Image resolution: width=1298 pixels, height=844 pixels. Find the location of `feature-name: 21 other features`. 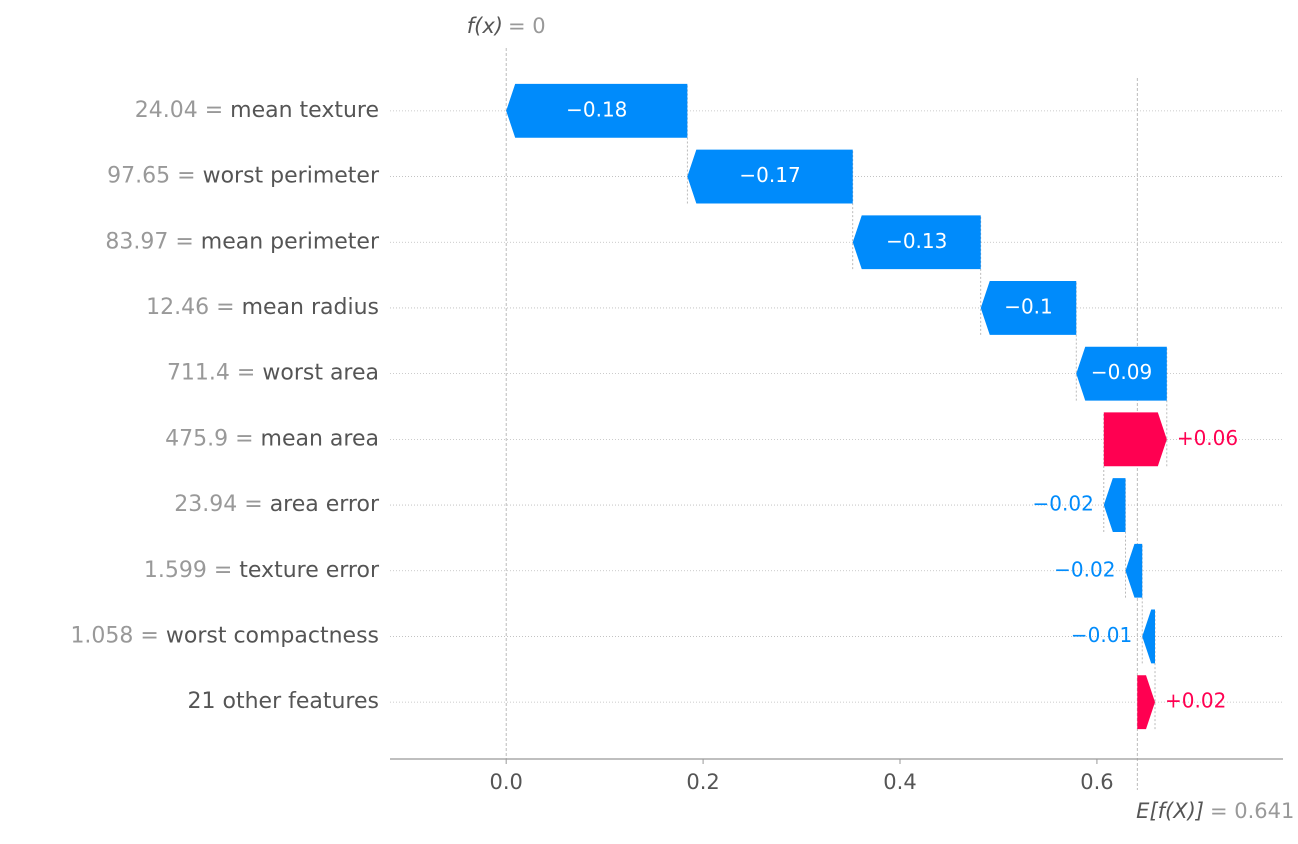

feature-name: 21 other features is located at coordinates (283, 701).